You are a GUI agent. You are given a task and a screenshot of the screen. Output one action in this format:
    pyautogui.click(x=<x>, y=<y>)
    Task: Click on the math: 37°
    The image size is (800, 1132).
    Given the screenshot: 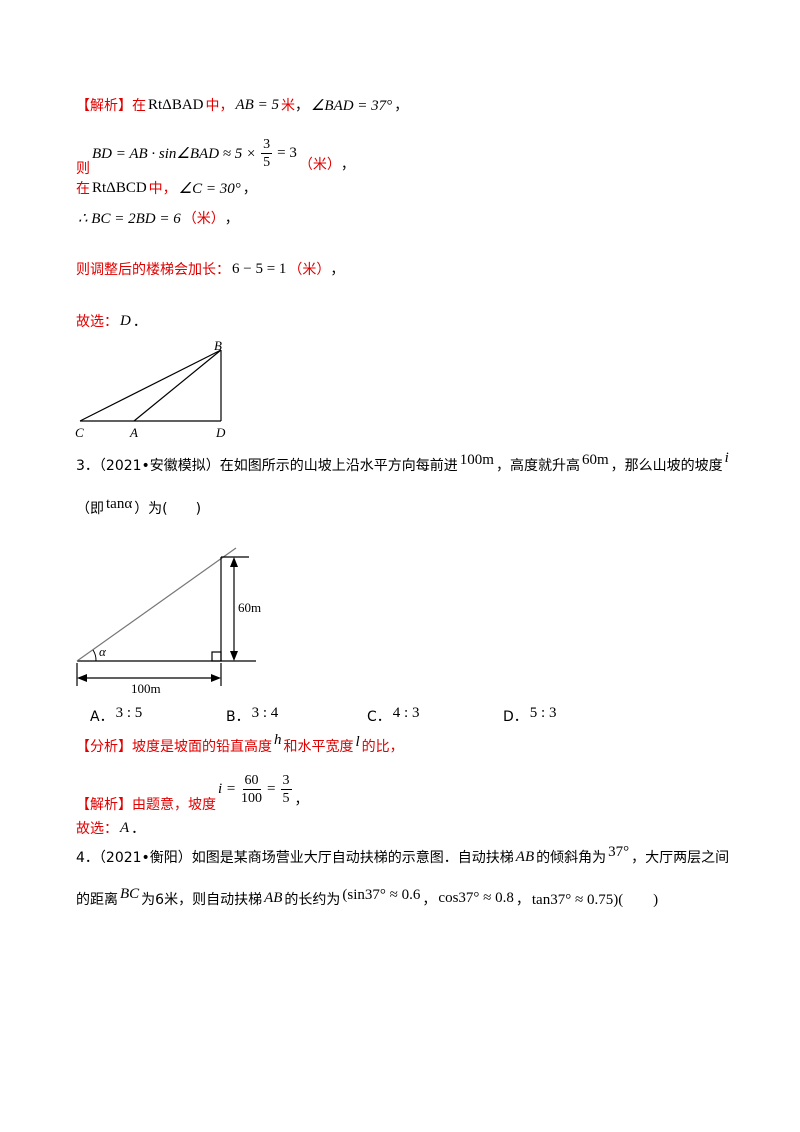 What is the action you would take?
    pyautogui.click(x=619, y=851)
    